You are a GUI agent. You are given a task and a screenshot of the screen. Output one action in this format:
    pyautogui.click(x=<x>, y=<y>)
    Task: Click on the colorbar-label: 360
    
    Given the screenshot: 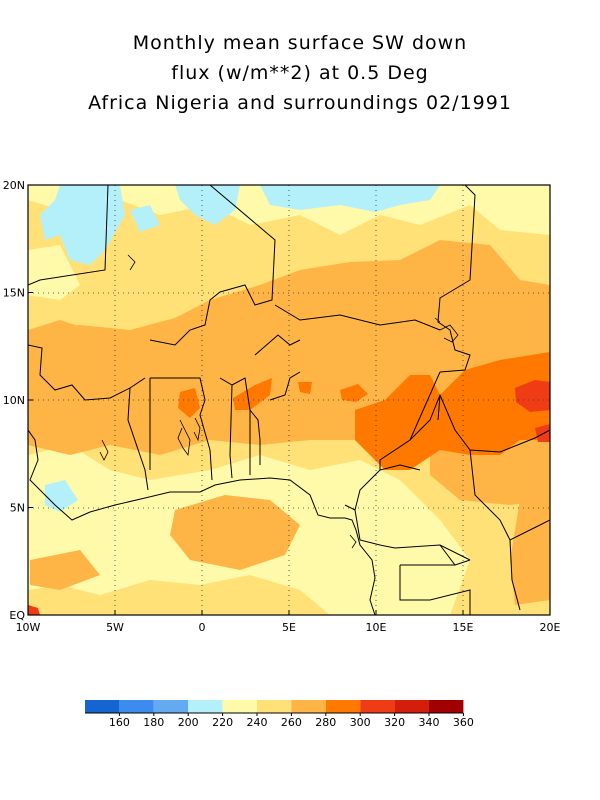 What is the action you would take?
    pyautogui.click(x=463, y=722)
    